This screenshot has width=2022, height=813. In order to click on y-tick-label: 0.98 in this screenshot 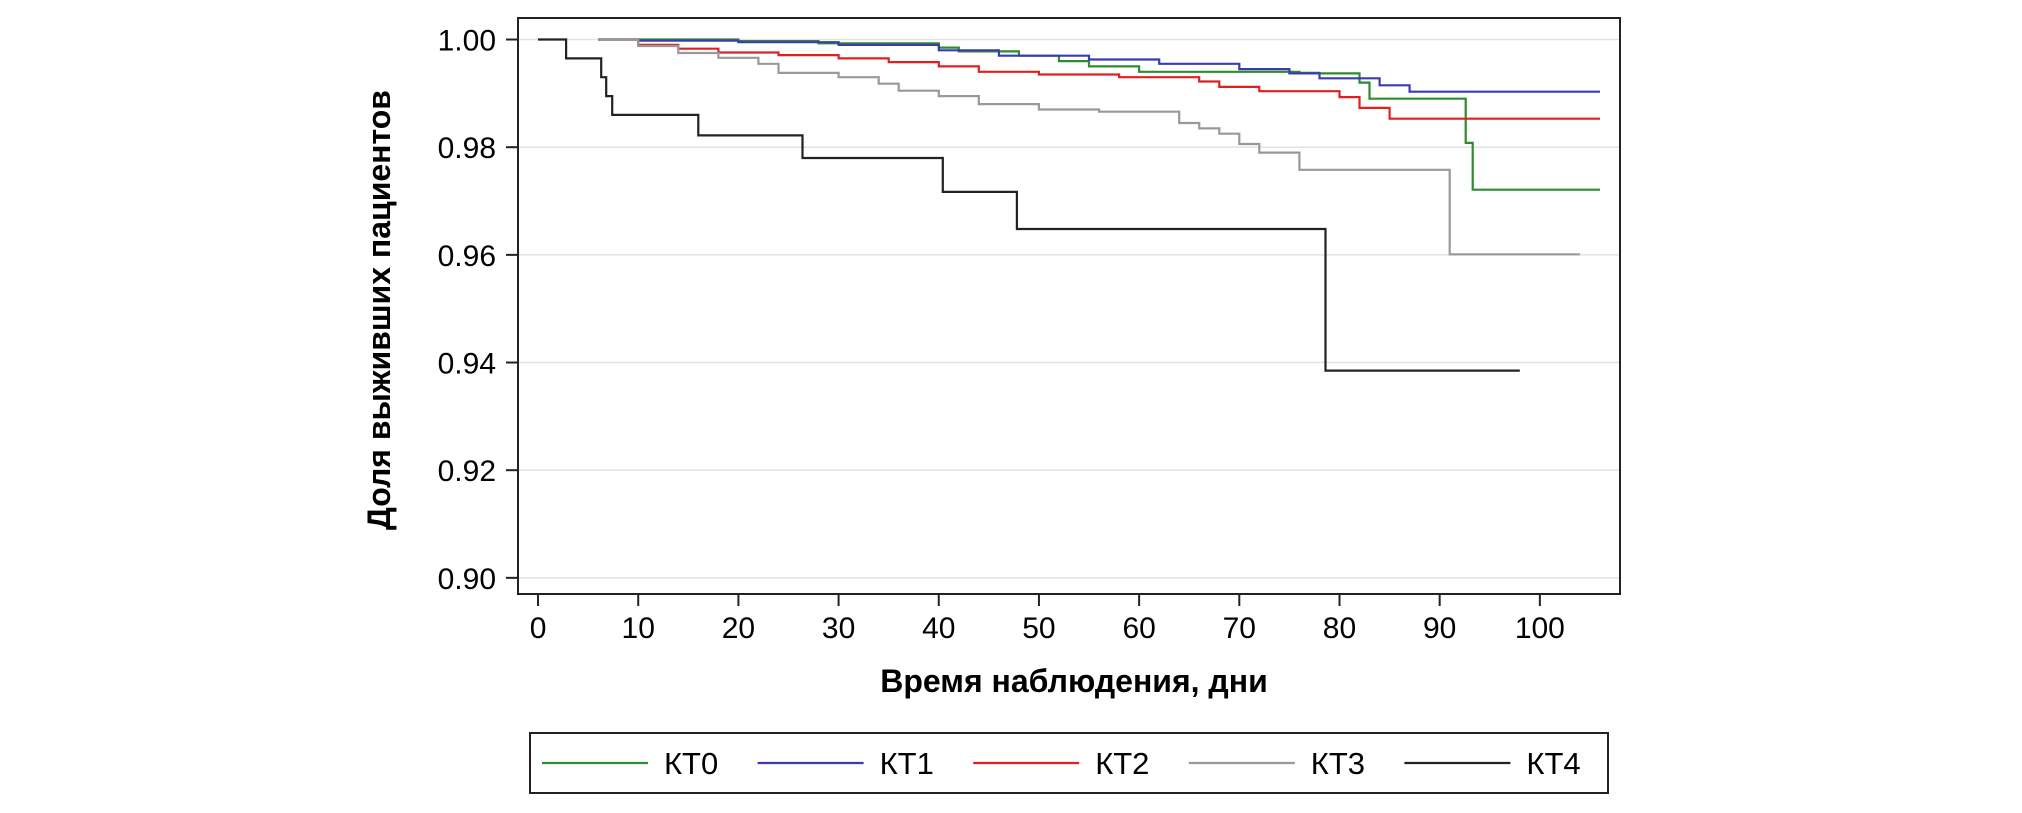, I will do `click(467, 148)`.